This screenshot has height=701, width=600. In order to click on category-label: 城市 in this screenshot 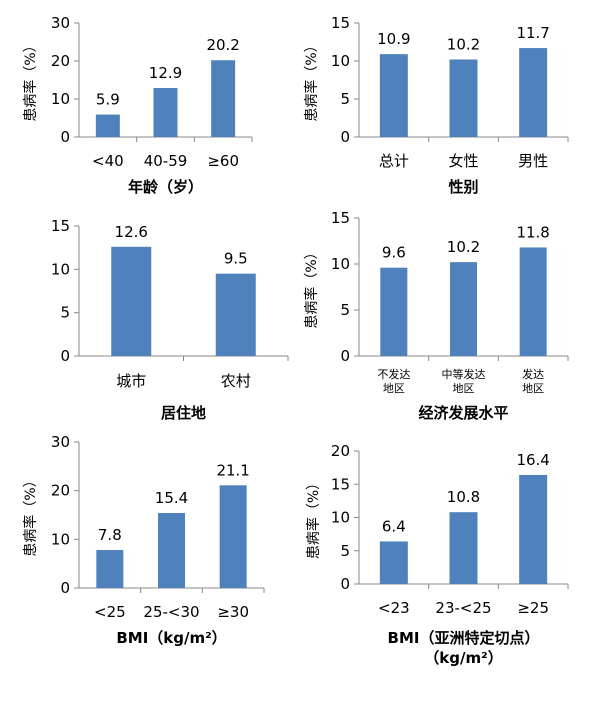, I will do `click(131, 381)`.